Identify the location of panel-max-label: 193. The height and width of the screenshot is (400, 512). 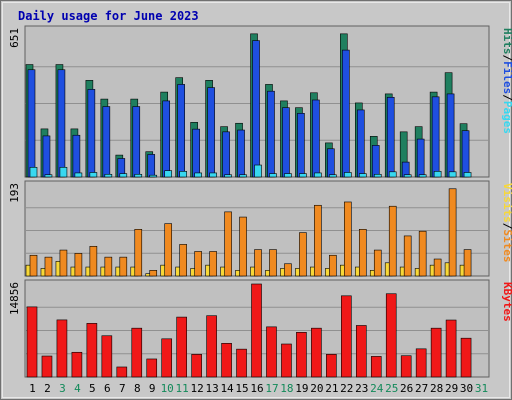
(14, 193).